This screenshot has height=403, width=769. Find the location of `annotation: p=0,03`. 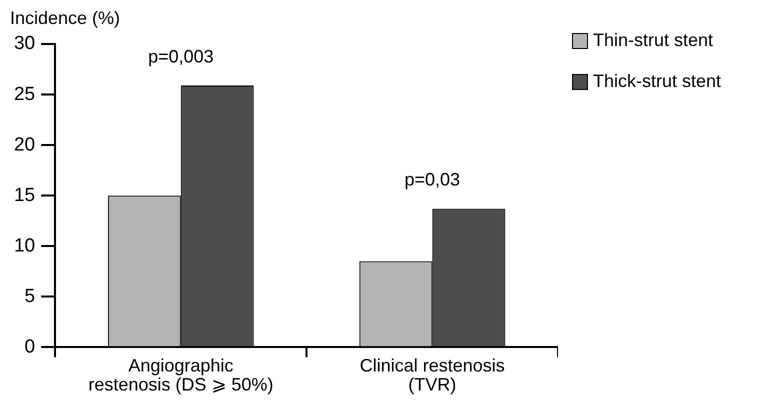

annotation: p=0,03 is located at coordinates (432, 180).